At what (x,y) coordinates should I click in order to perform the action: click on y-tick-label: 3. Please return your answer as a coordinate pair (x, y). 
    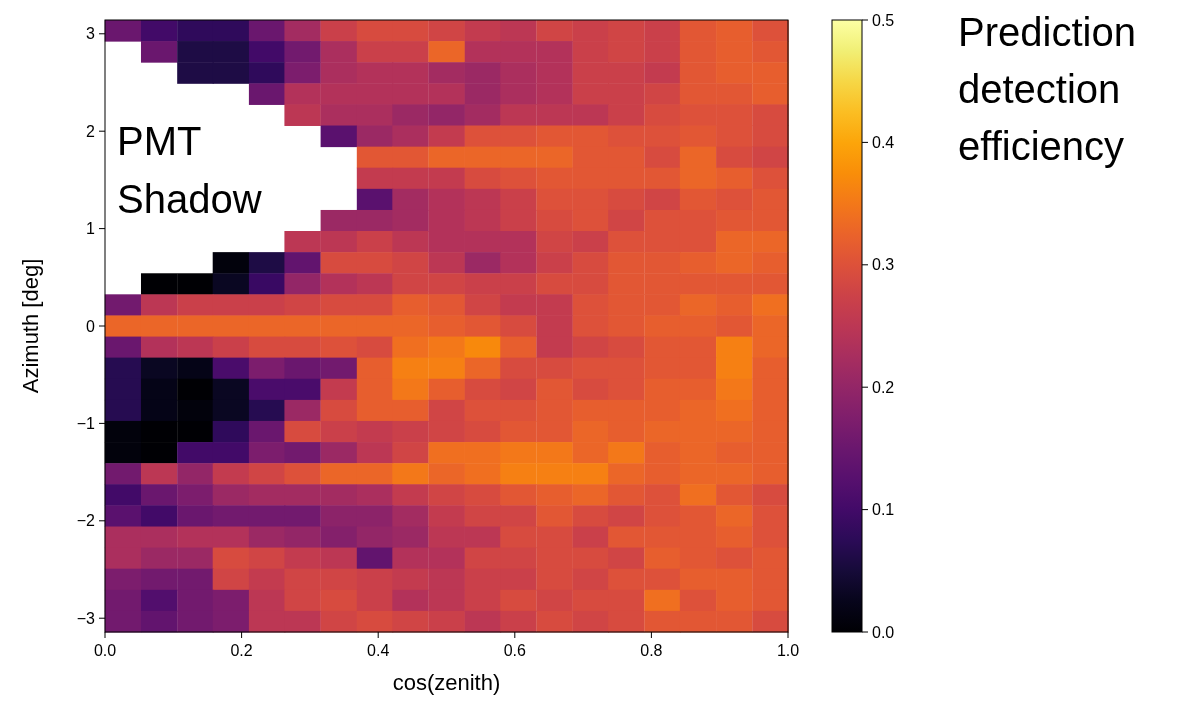
    Looking at the image, I should click on (91, 34).